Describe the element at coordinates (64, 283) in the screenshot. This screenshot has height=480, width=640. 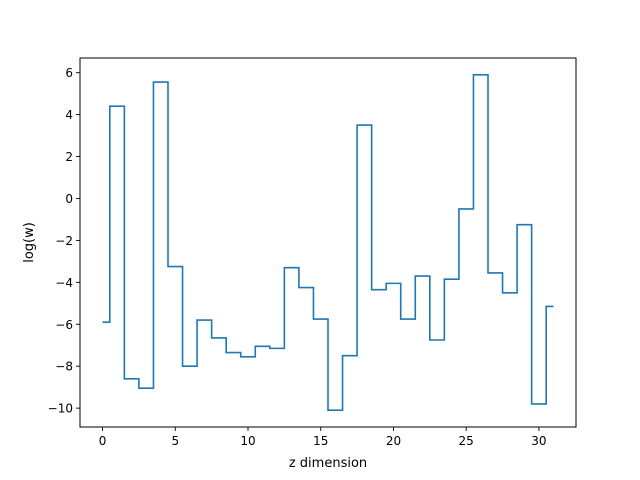
I see `y-tick-label: −4` at that location.